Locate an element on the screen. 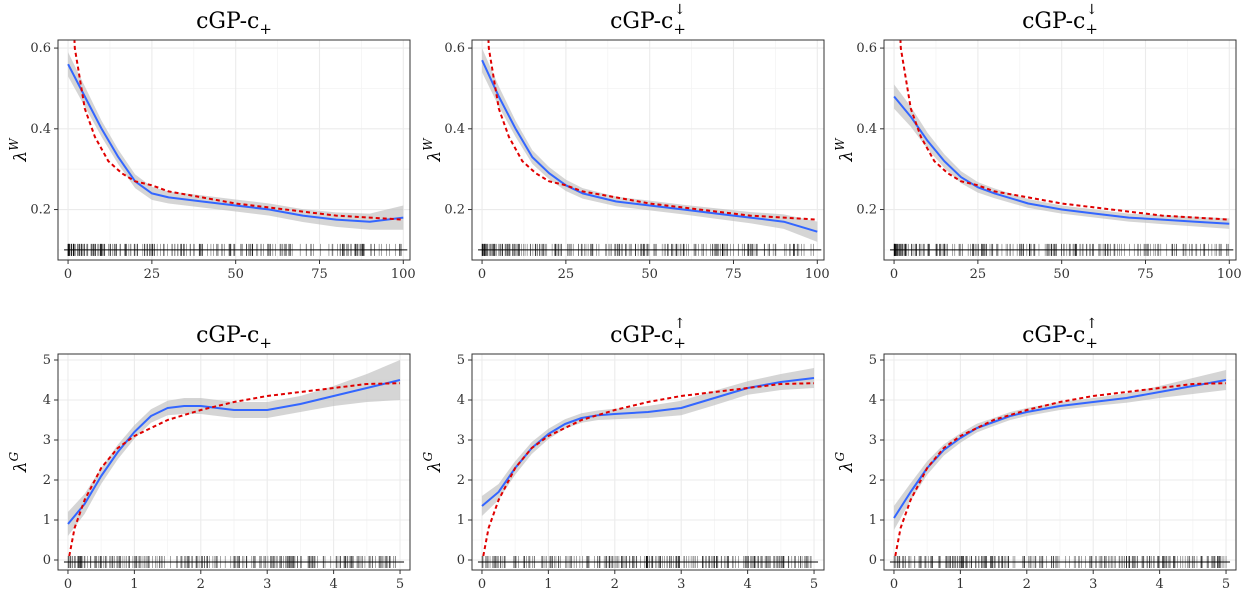  y-axis-label-superscript: W is located at coordinates (14, 144).